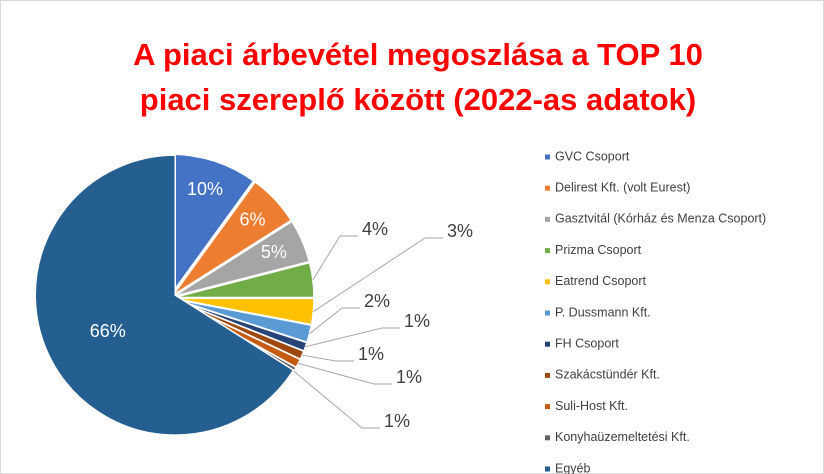 The height and width of the screenshot is (474, 824). I want to click on legend-label: Szakácstündér Kft., so click(607, 375).